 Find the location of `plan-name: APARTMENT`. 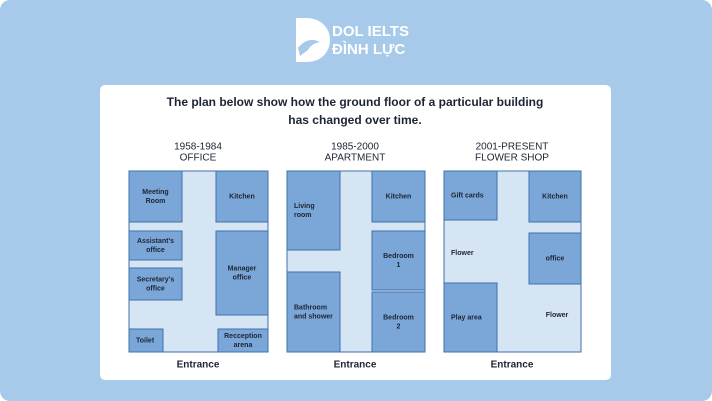

plan-name: APARTMENT is located at coordinates (355, 158).